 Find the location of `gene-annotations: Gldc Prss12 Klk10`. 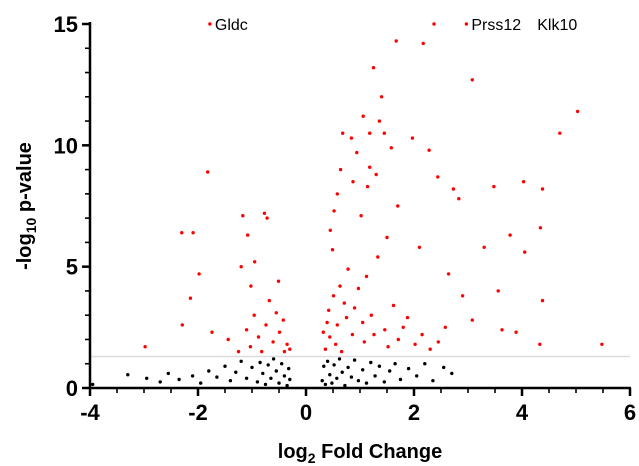

gene-annotations: Gldc Prss12 Klk10 is located at coordinates (396, 25).